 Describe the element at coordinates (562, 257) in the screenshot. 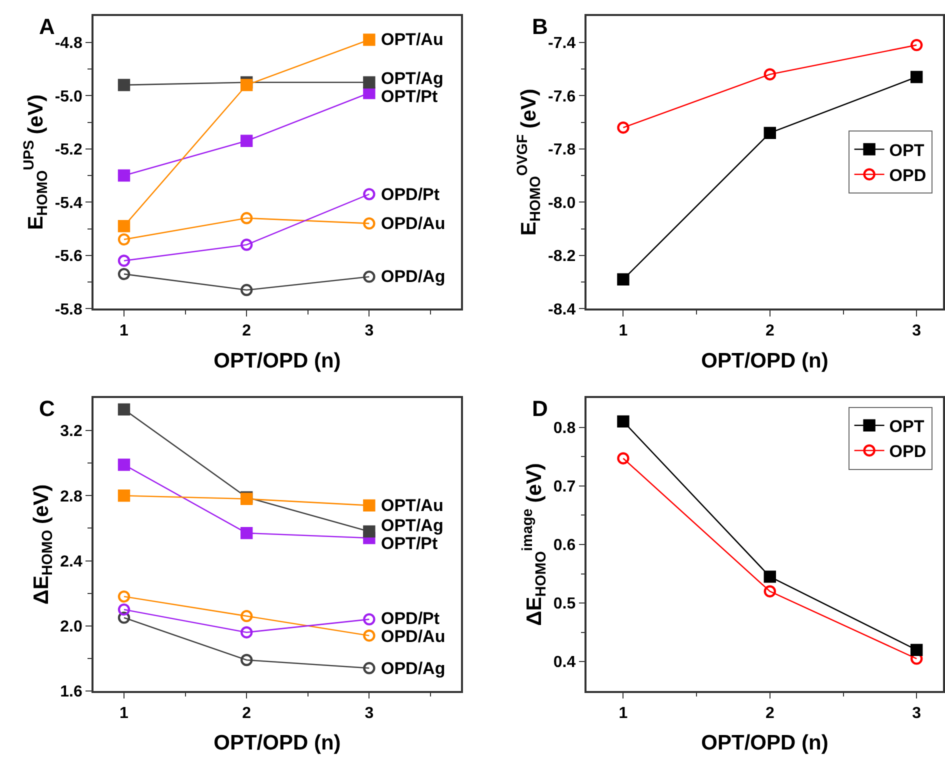

I see `y-tick-label: -8.2` at that location.